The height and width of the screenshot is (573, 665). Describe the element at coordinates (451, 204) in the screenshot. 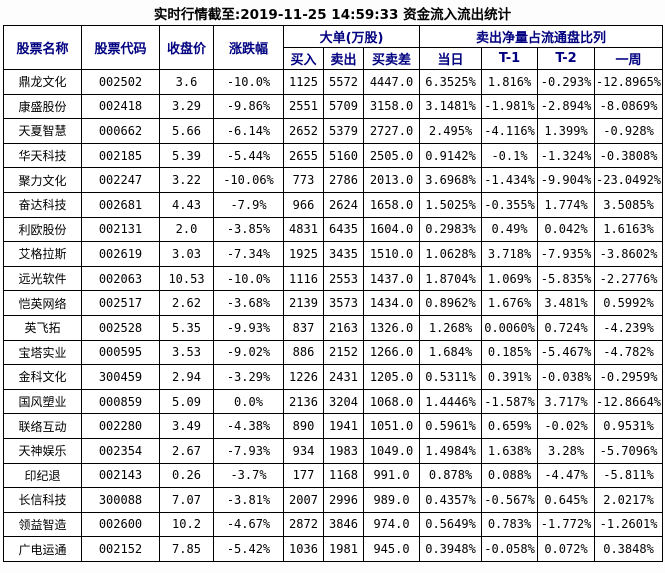

I see `day-ratio-cell: 1.5025%` at that location.